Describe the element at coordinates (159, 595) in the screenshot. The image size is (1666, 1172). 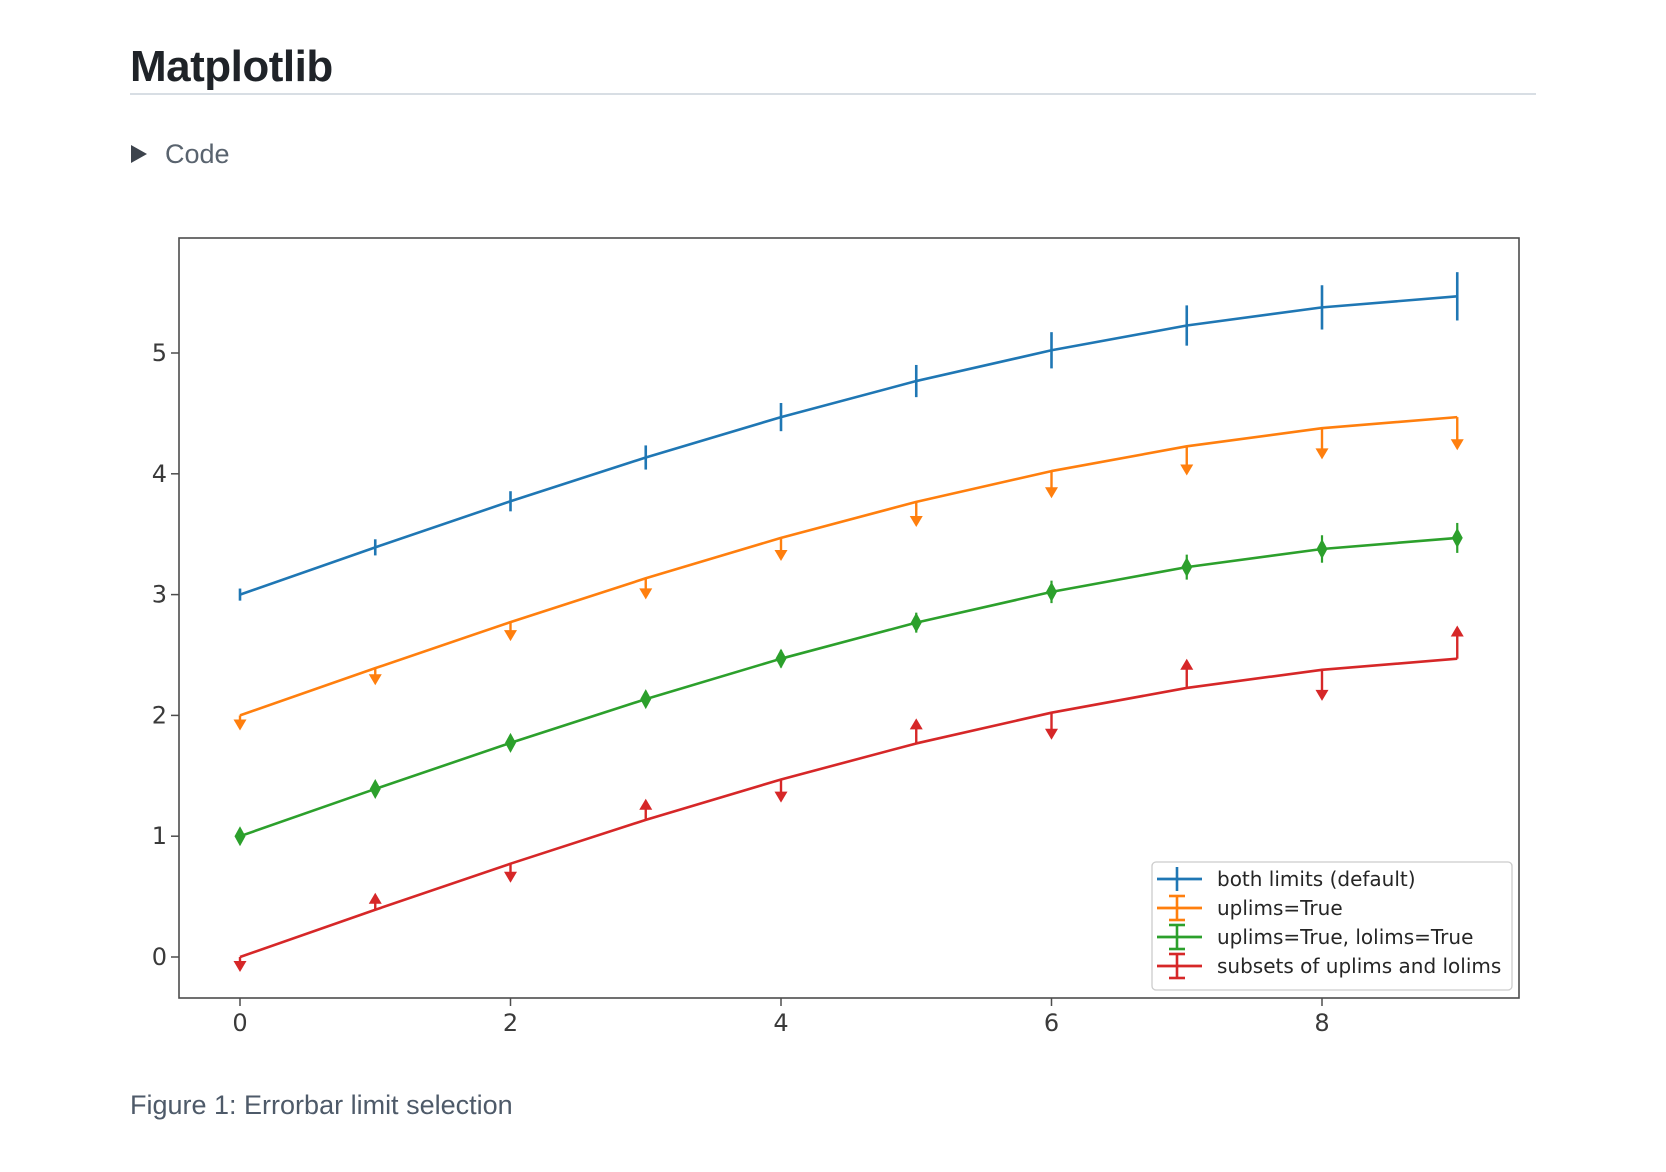
I see `svg-text: 3` at that location.